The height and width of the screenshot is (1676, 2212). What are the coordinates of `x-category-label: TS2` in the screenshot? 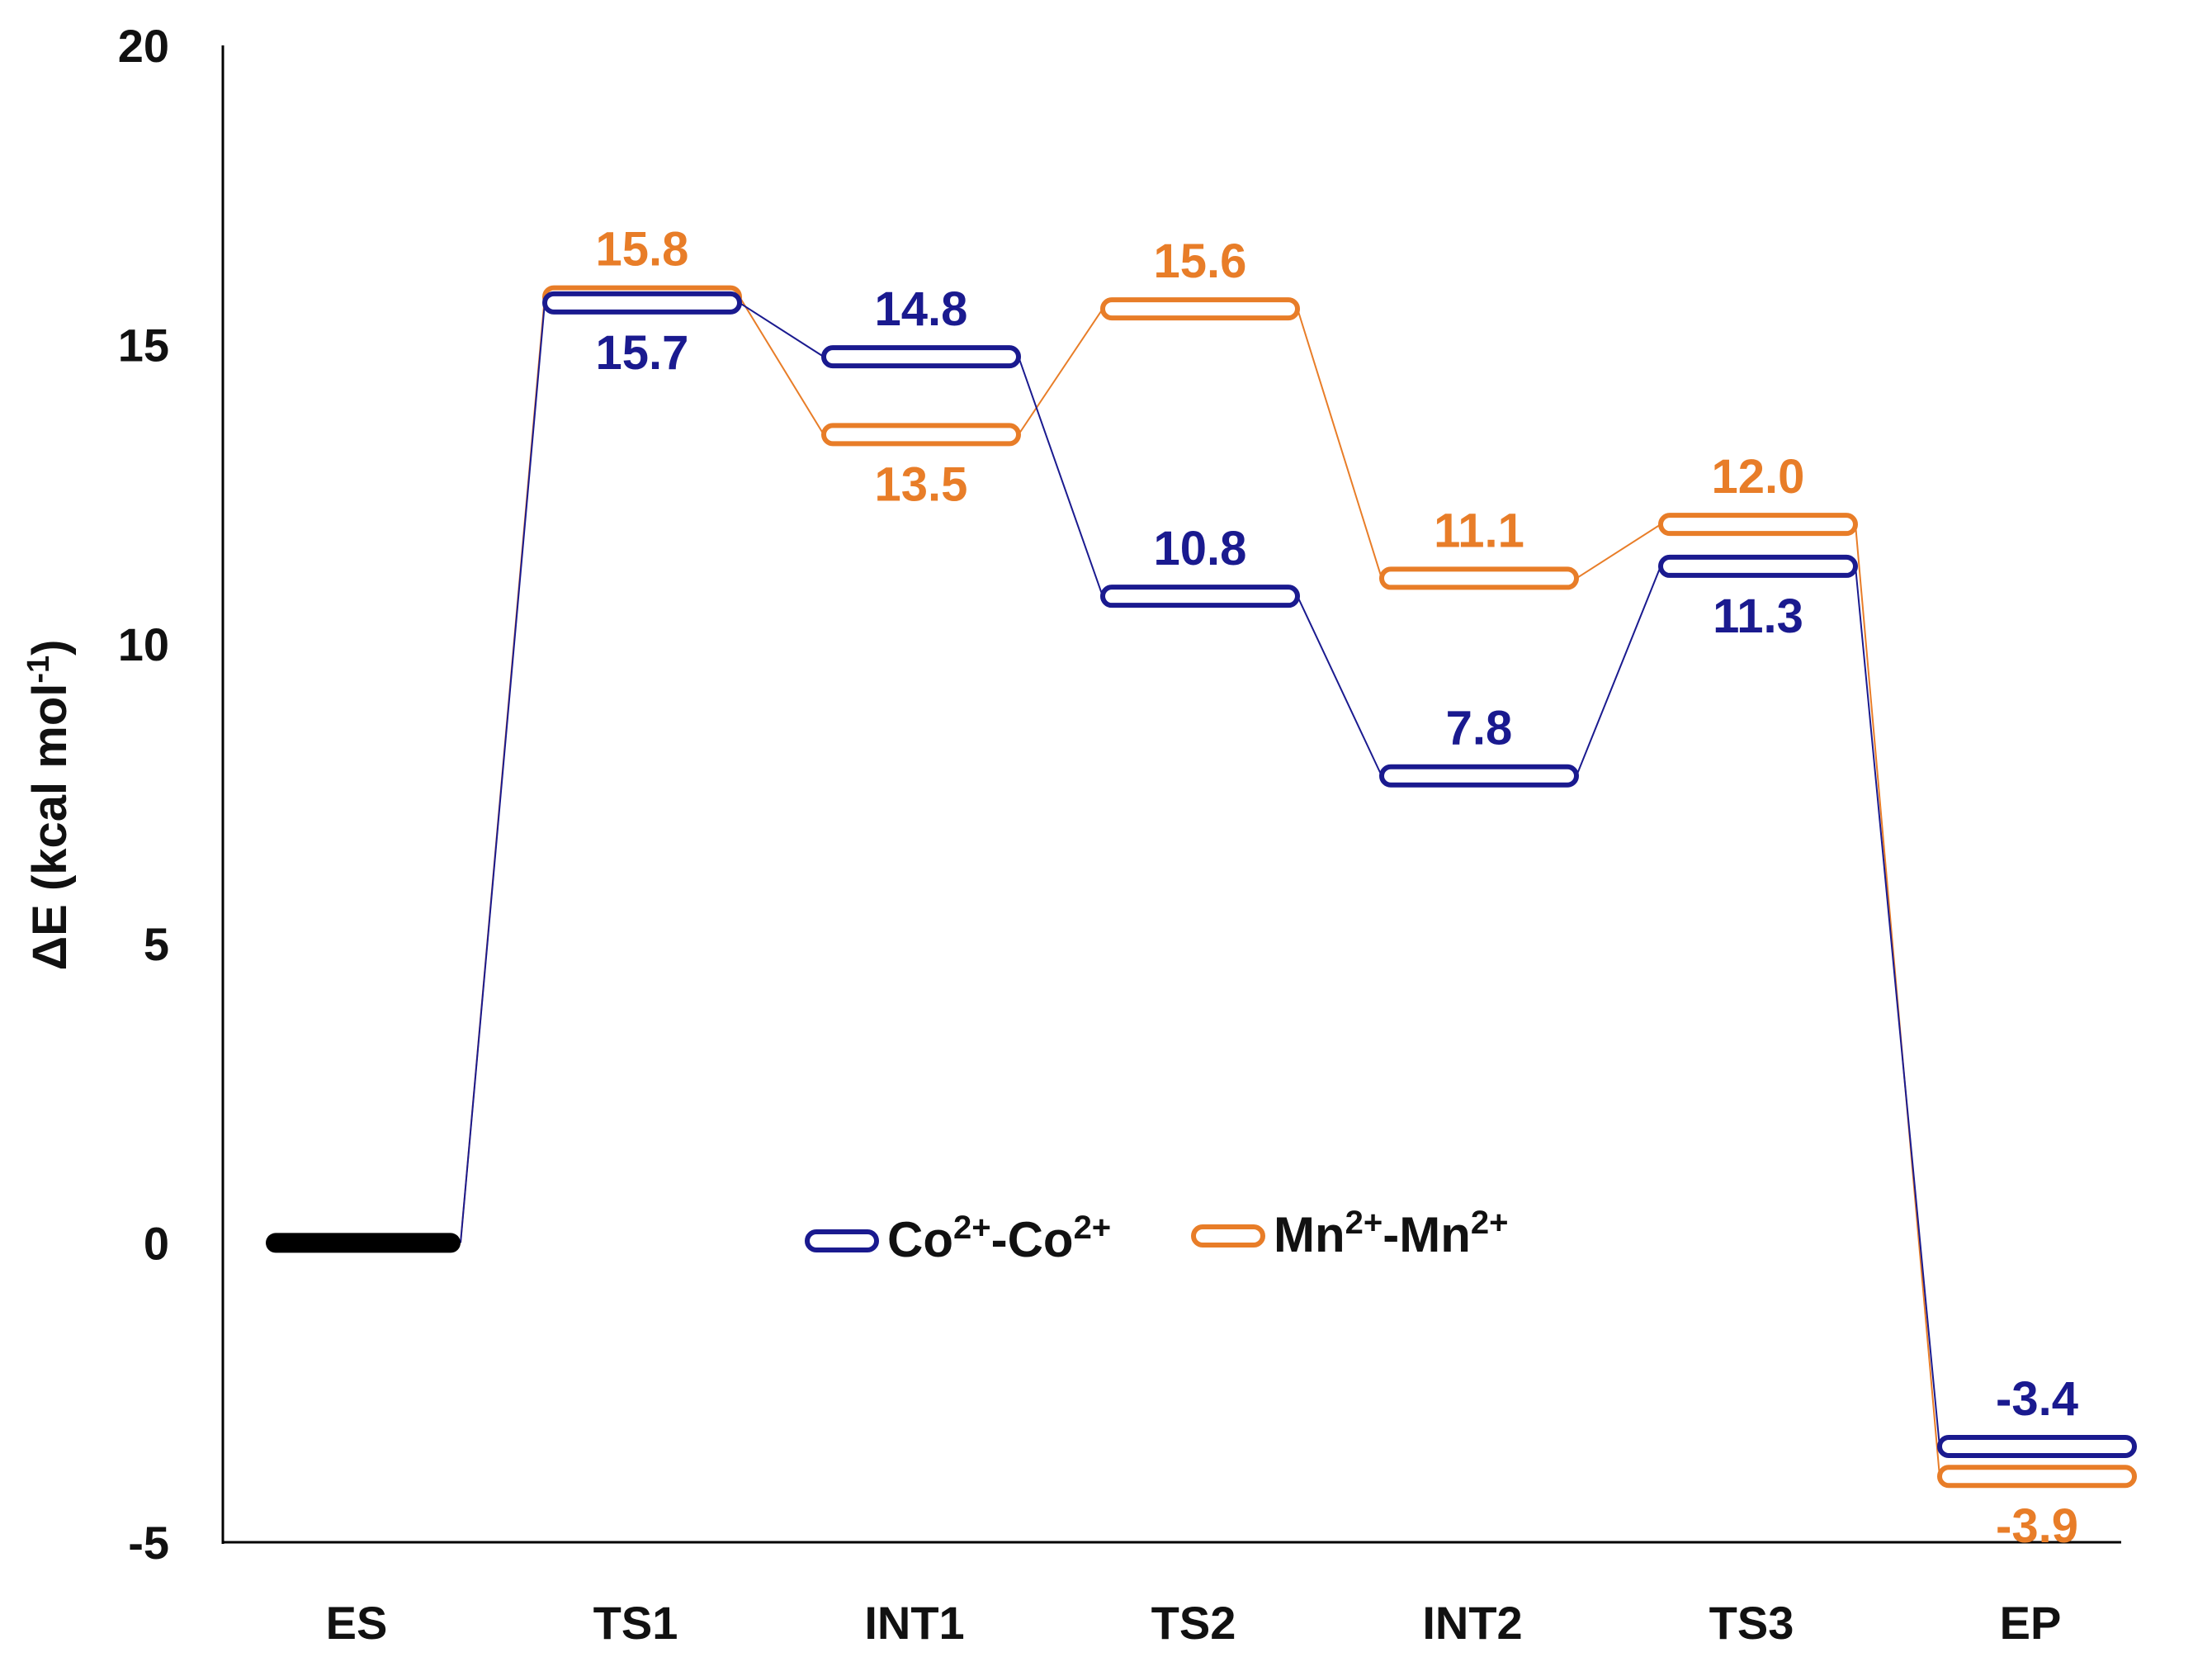 It's located at (1193, 1623).